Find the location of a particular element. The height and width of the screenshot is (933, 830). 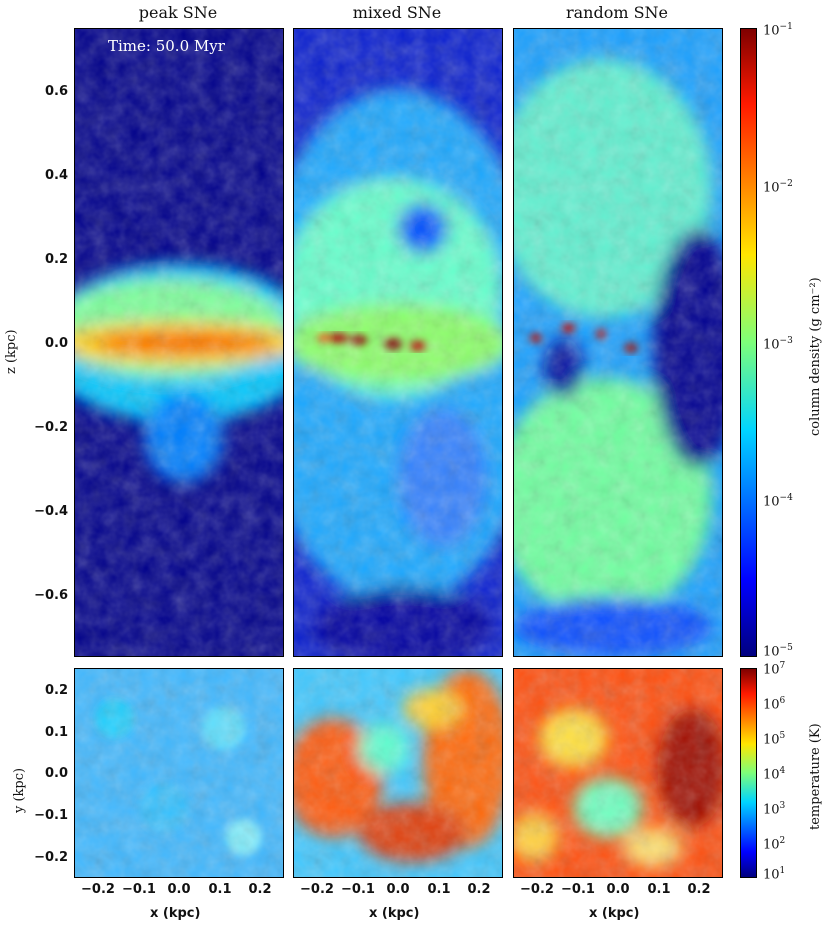

xtick-p1-2: 0.0 is located at coordinates (179, 889).